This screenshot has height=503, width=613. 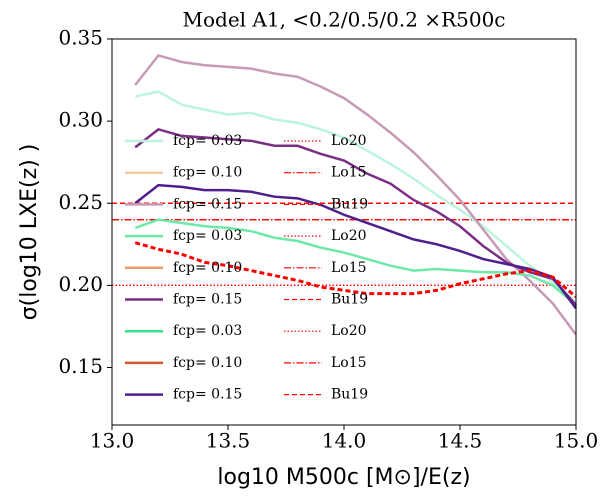 I want to click on y-tick-label: 0.25, so click(x=80, y=202).